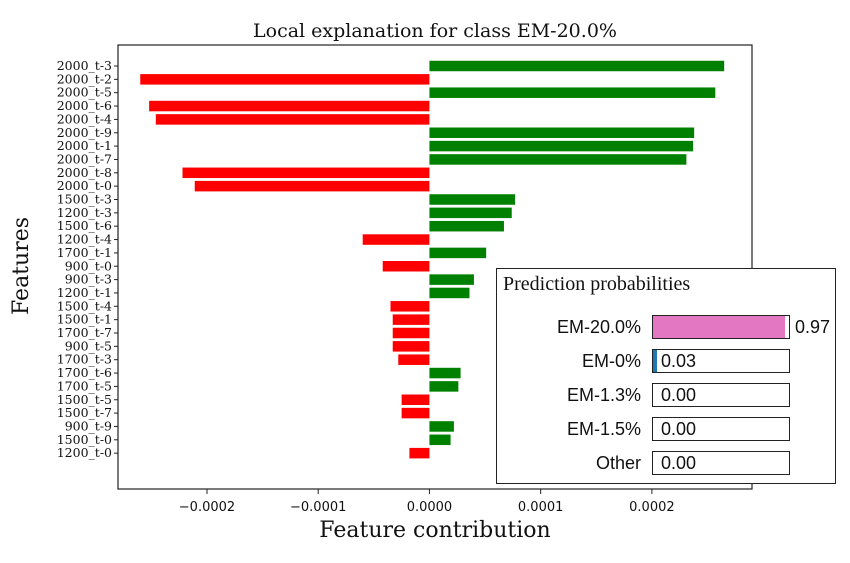 The image size is (850, 563). I want to click on x-tick-label: 0.0000, so click(430, 507).